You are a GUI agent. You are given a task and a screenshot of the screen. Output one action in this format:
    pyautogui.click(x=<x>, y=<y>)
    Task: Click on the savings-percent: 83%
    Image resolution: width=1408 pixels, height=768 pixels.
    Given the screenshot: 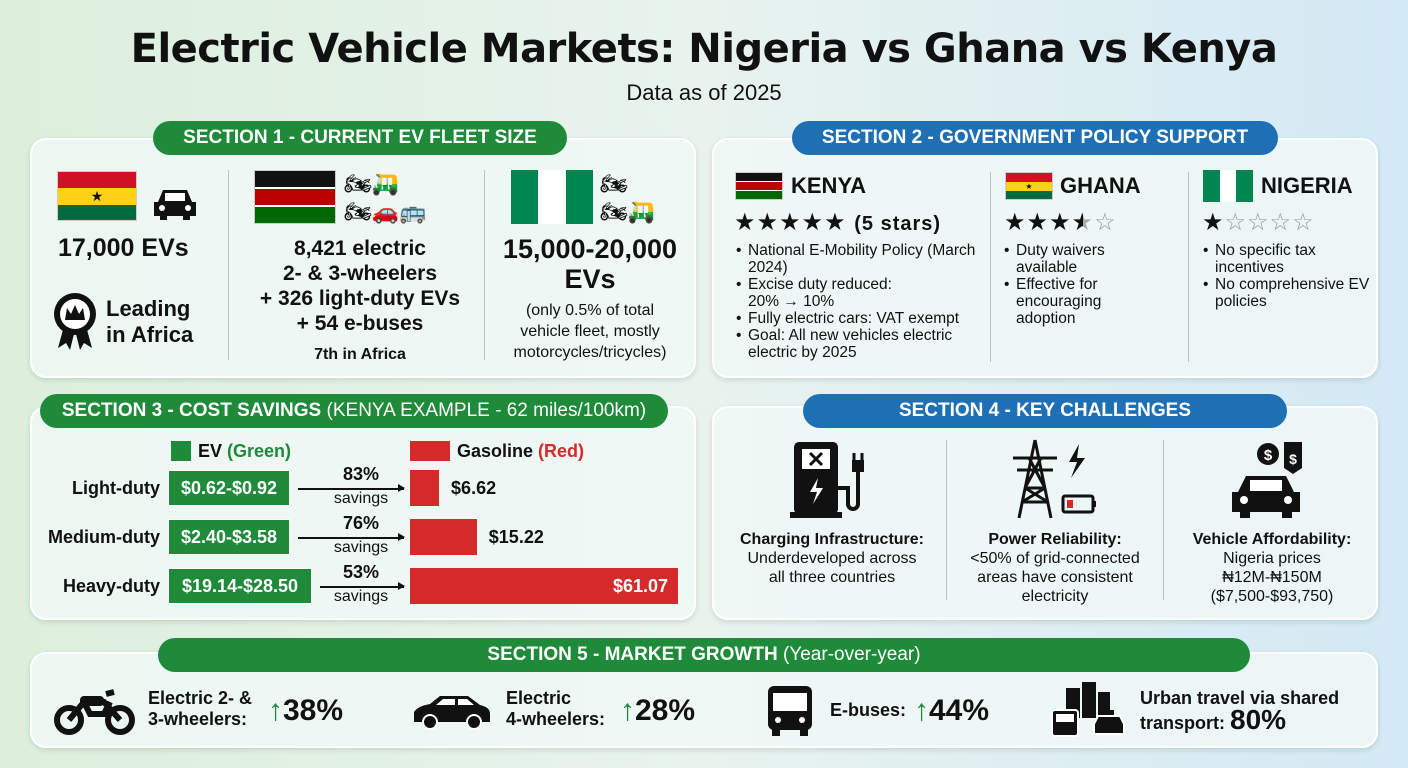 What is the action you would take?
    pyautogui.click(x=361, y=474)
    